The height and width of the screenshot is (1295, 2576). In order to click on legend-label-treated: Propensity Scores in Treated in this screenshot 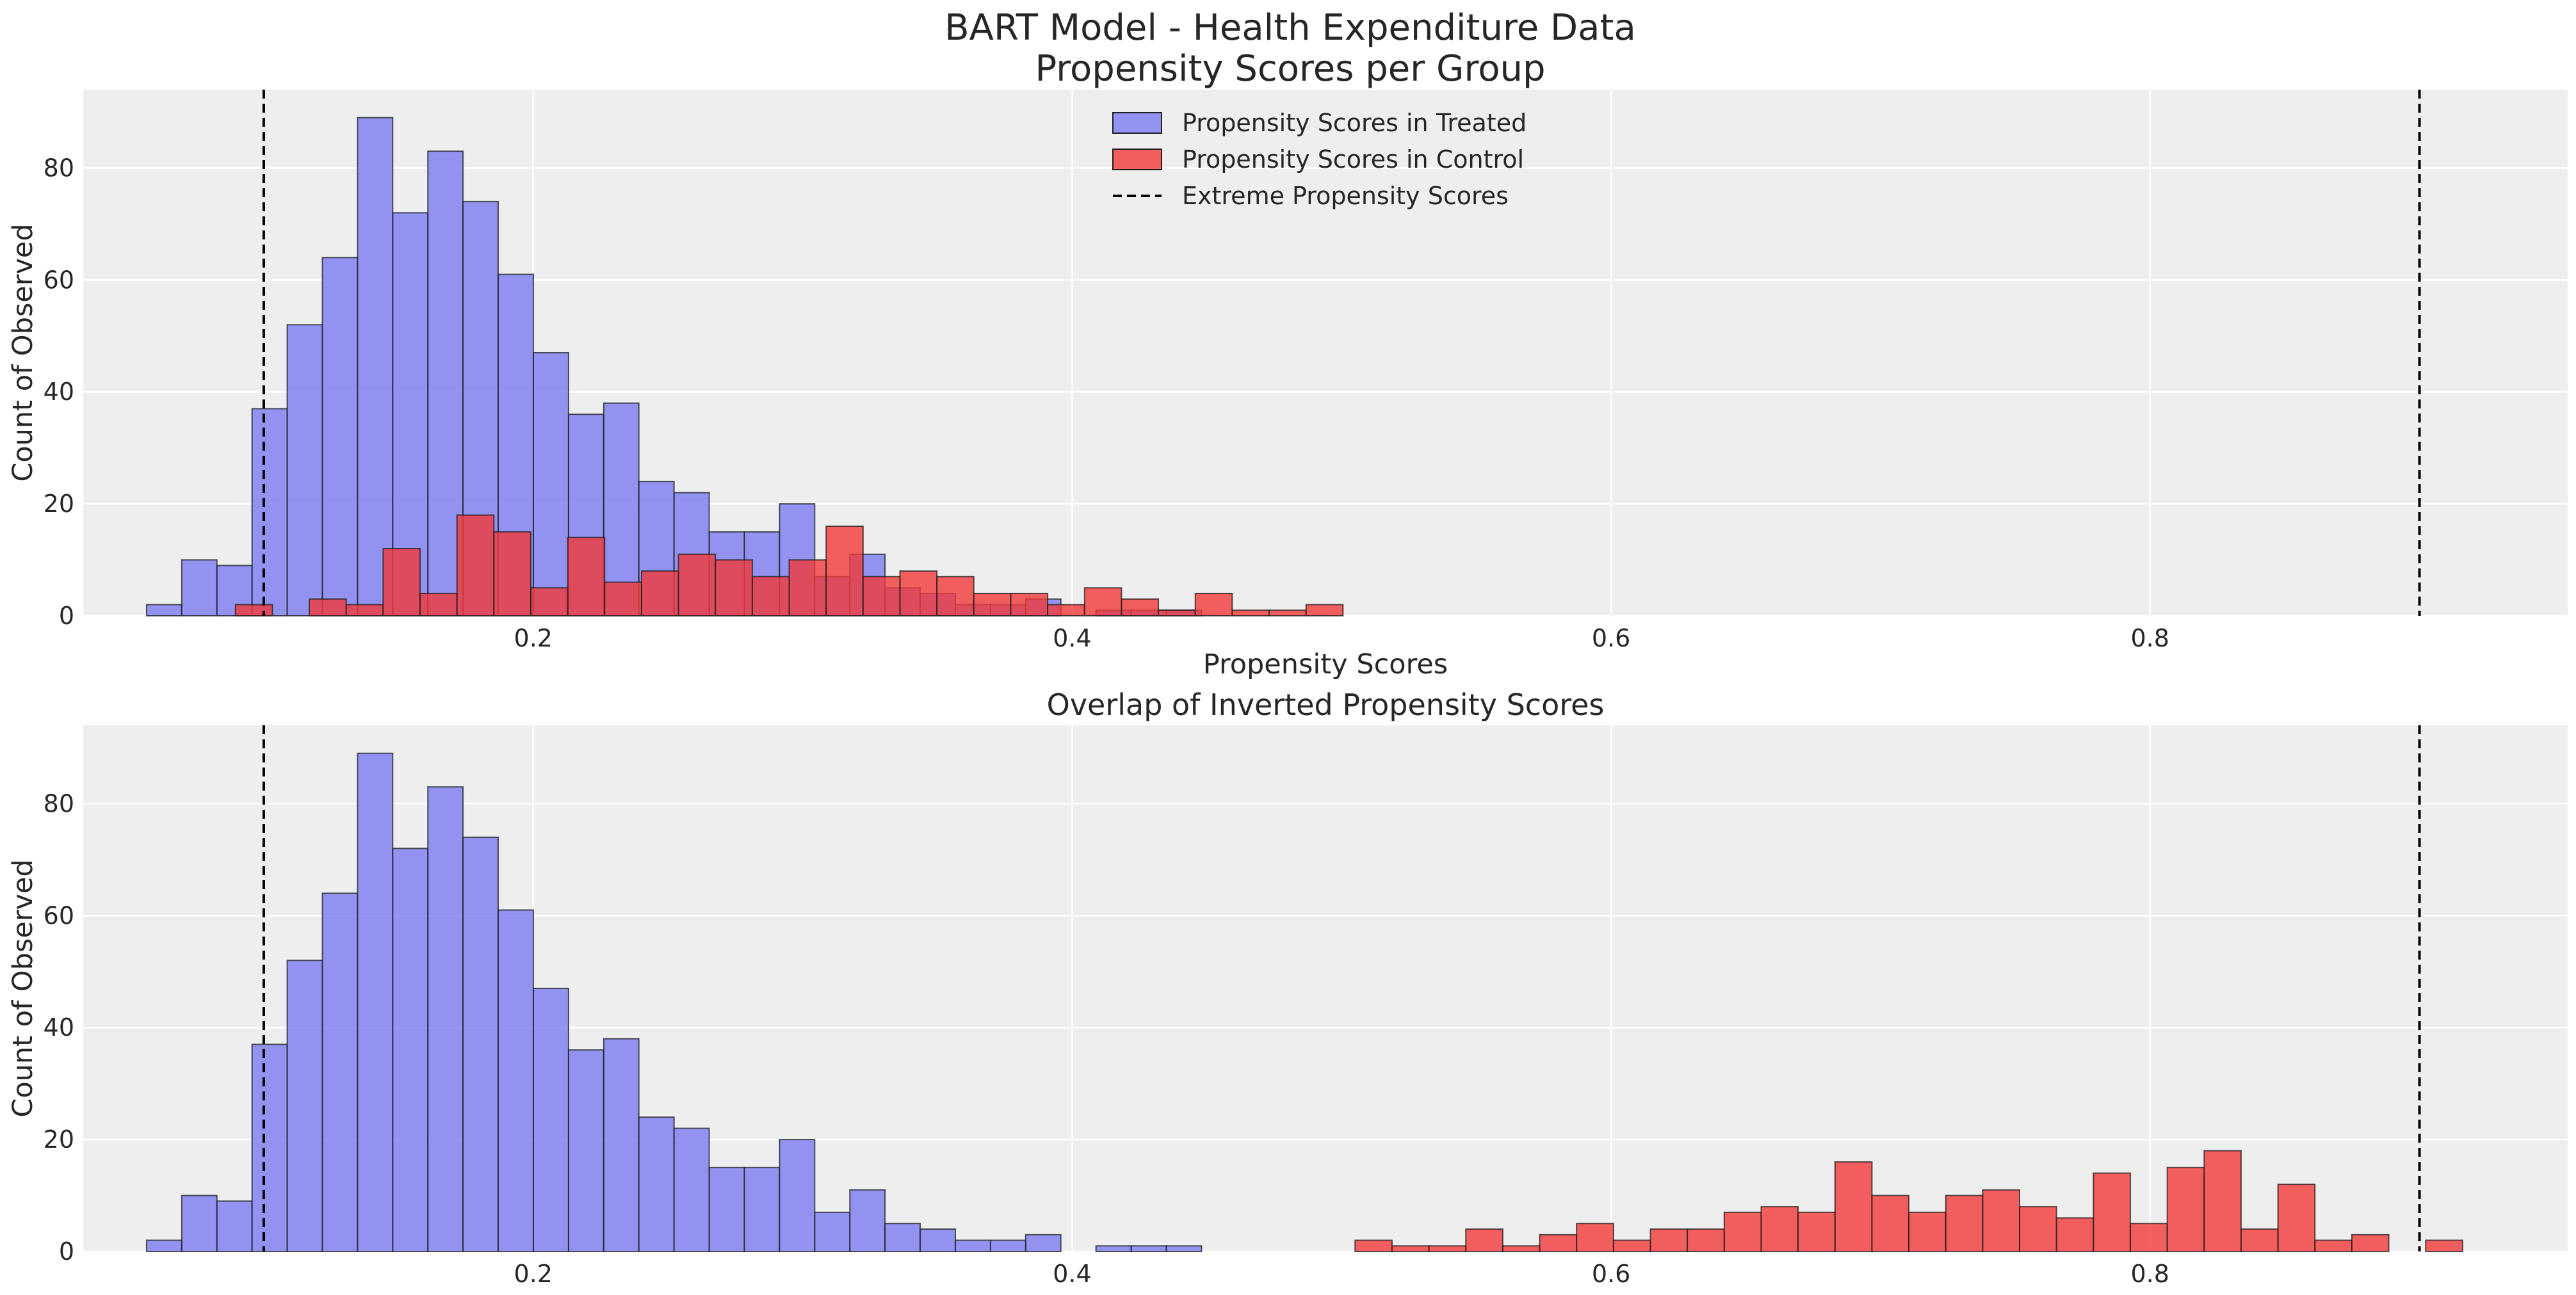, I will do `click(1354, 123)`.